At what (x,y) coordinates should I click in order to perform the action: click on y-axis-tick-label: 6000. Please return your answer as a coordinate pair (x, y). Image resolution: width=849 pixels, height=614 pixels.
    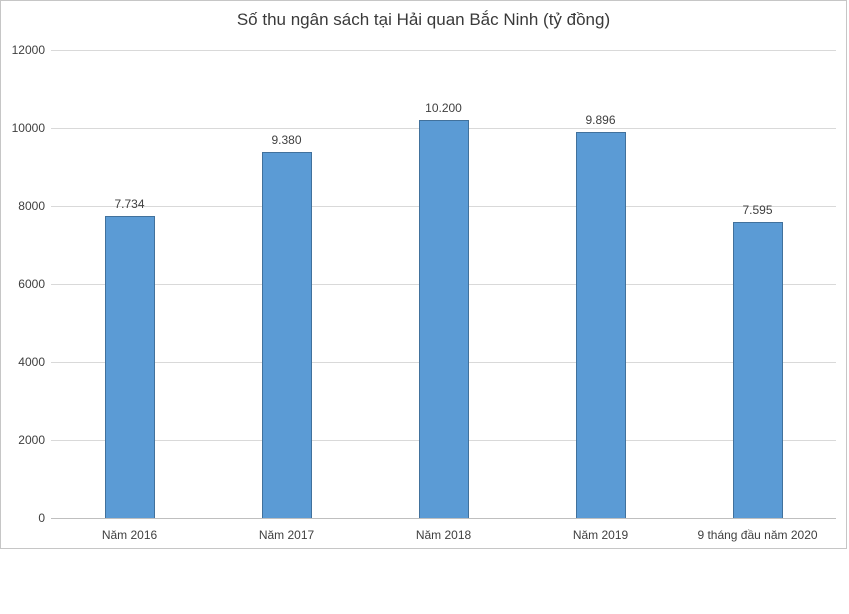
    Looking at the image, I should click on (31, 284).